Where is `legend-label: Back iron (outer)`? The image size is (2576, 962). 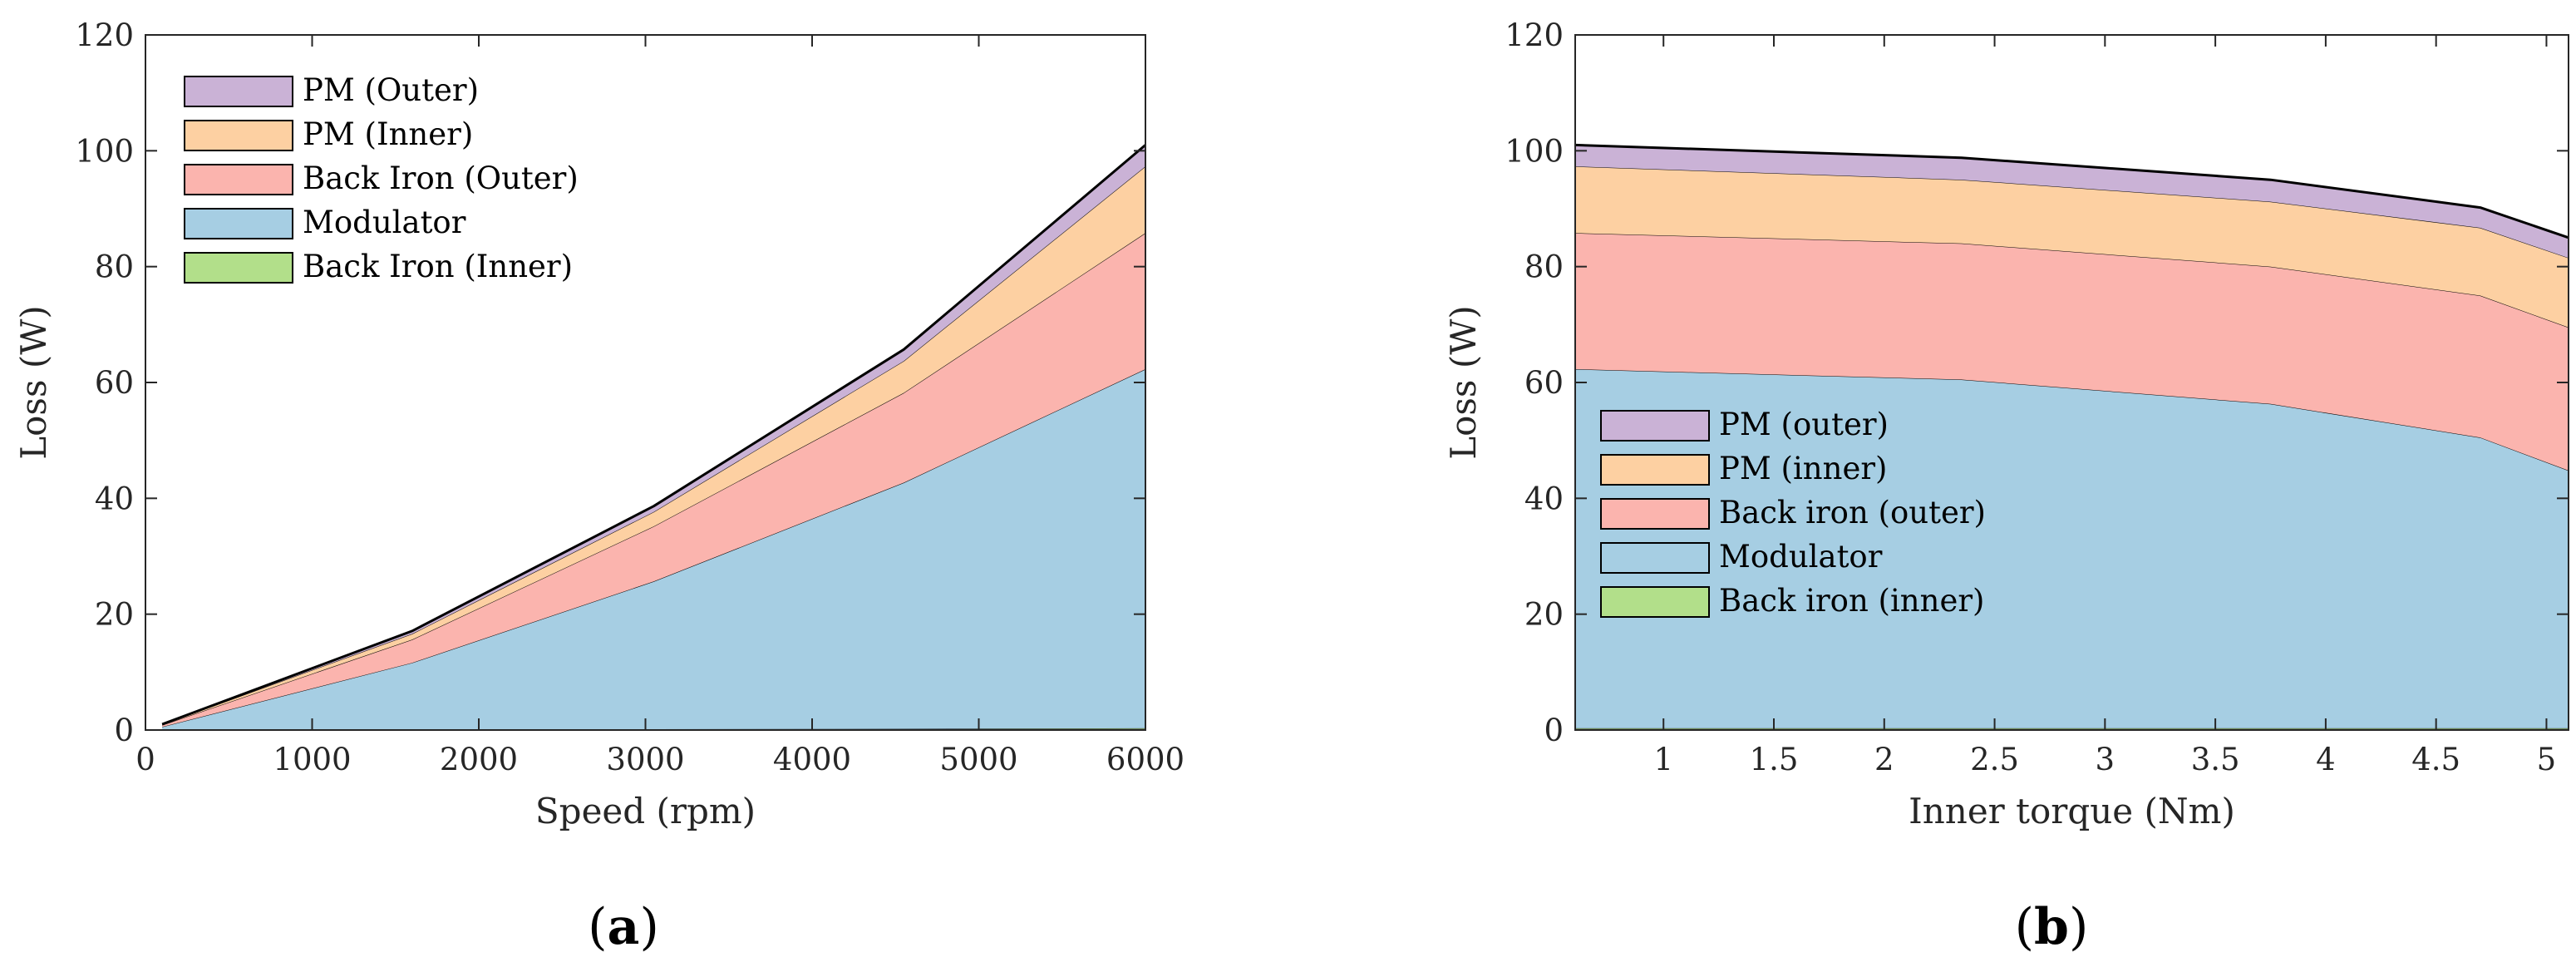
legend-label: Back iron (outer) is located at coordinates (1852, 512).